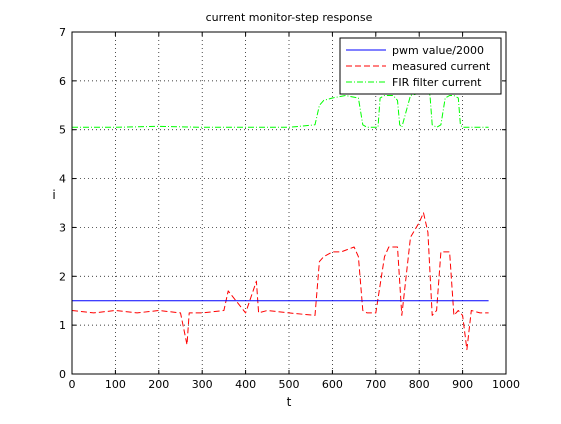 The image size is (561, 424). What do you see at coordinates (441, 66) in the screenshot?
I see `legend-label: measured current` at bounding box center [441, 66].